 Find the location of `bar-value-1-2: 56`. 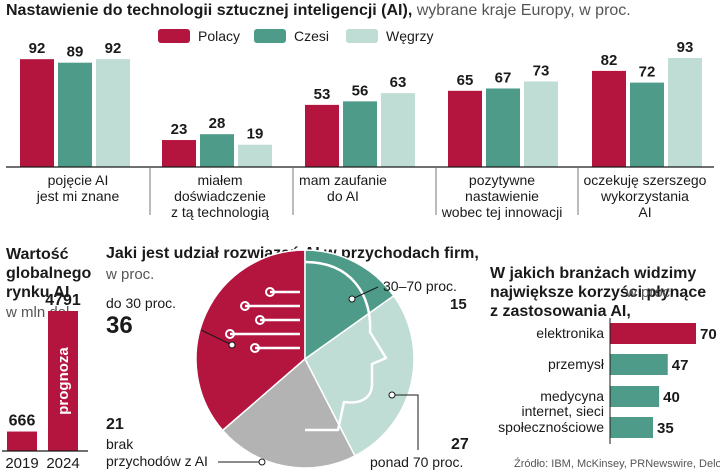

bar-value-1-2: 56 is located at coordinates (360, 90).